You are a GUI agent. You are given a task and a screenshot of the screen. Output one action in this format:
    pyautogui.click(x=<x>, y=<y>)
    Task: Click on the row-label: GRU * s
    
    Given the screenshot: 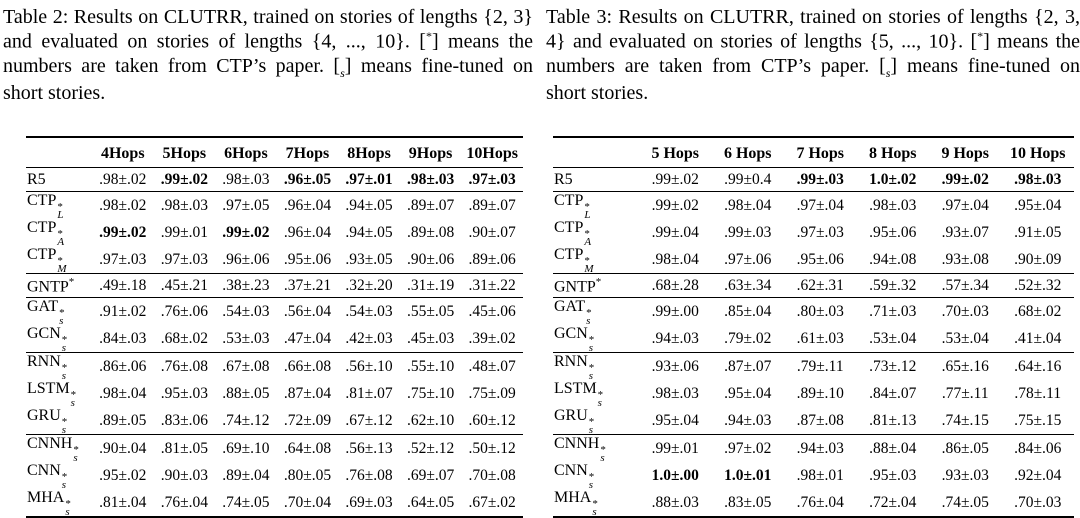 What is the action you would take?
    pyautogui.click(x=47, y=422)
    